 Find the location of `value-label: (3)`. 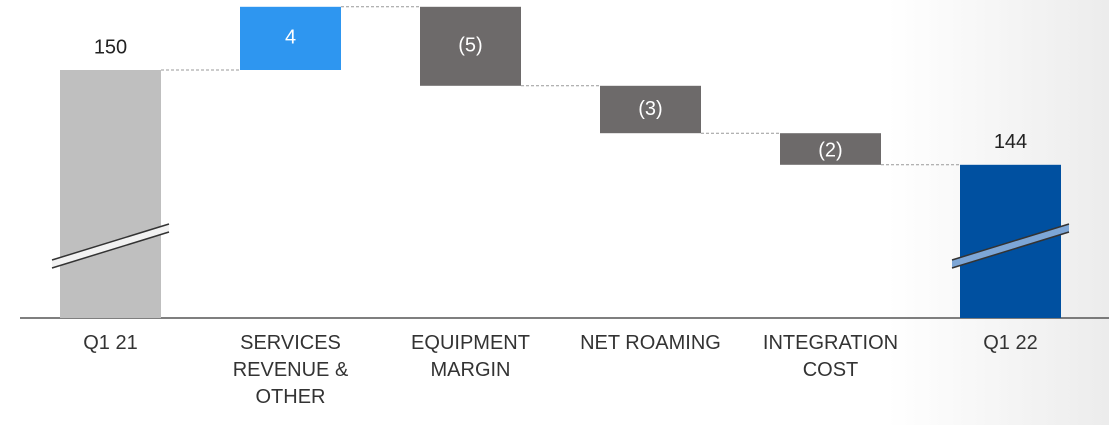

value-label: (3) is located at coordinates (650, 109).